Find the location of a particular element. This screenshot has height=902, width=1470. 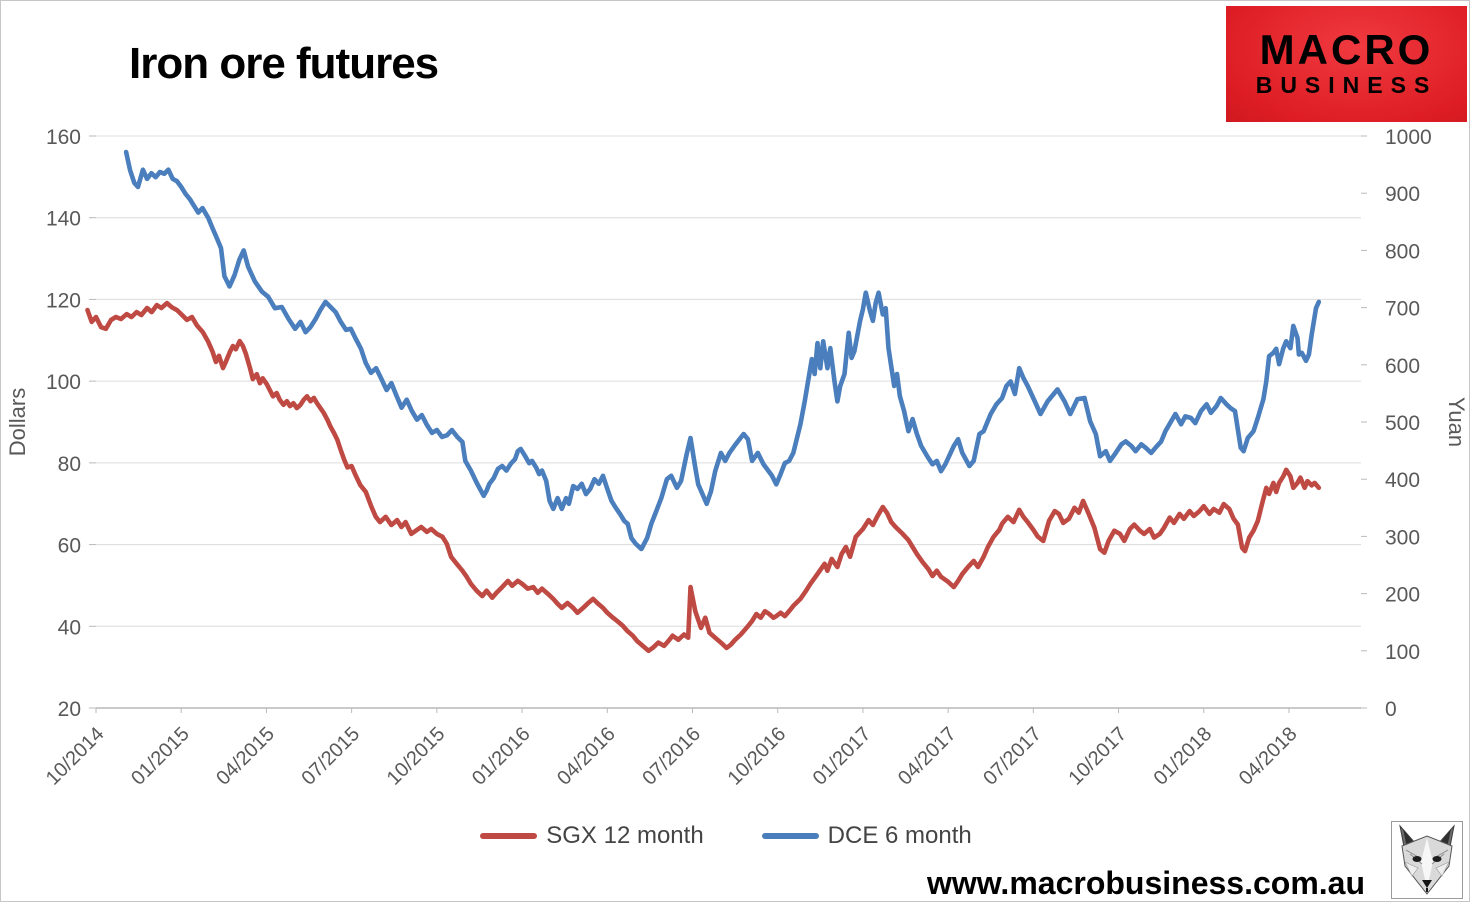

x-tick-label: 01/2018 is located at coordinates (1183, 756).